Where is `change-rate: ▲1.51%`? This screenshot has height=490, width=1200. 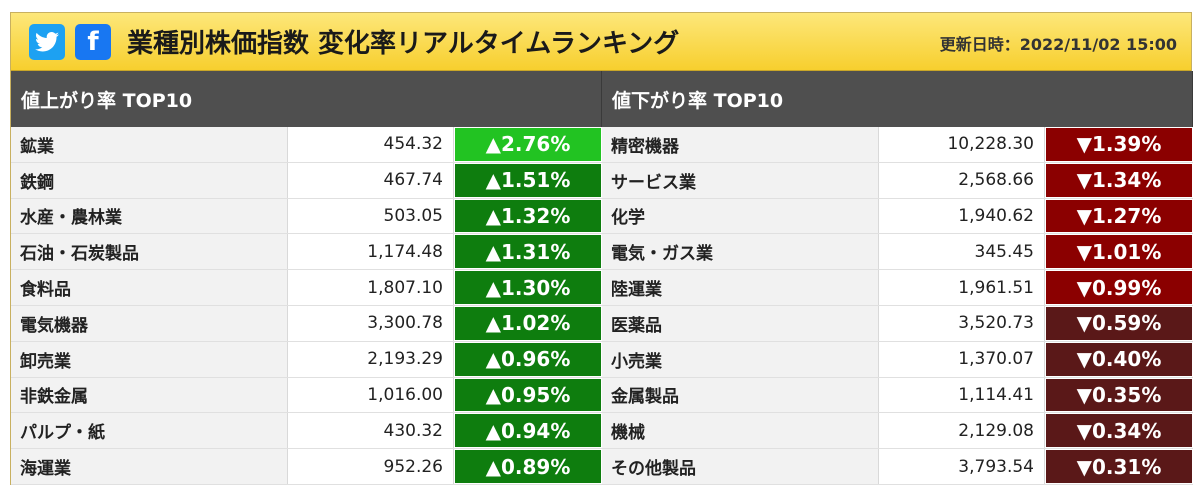 change-rate: ▲1.51% is located at coordinates (528, 180).